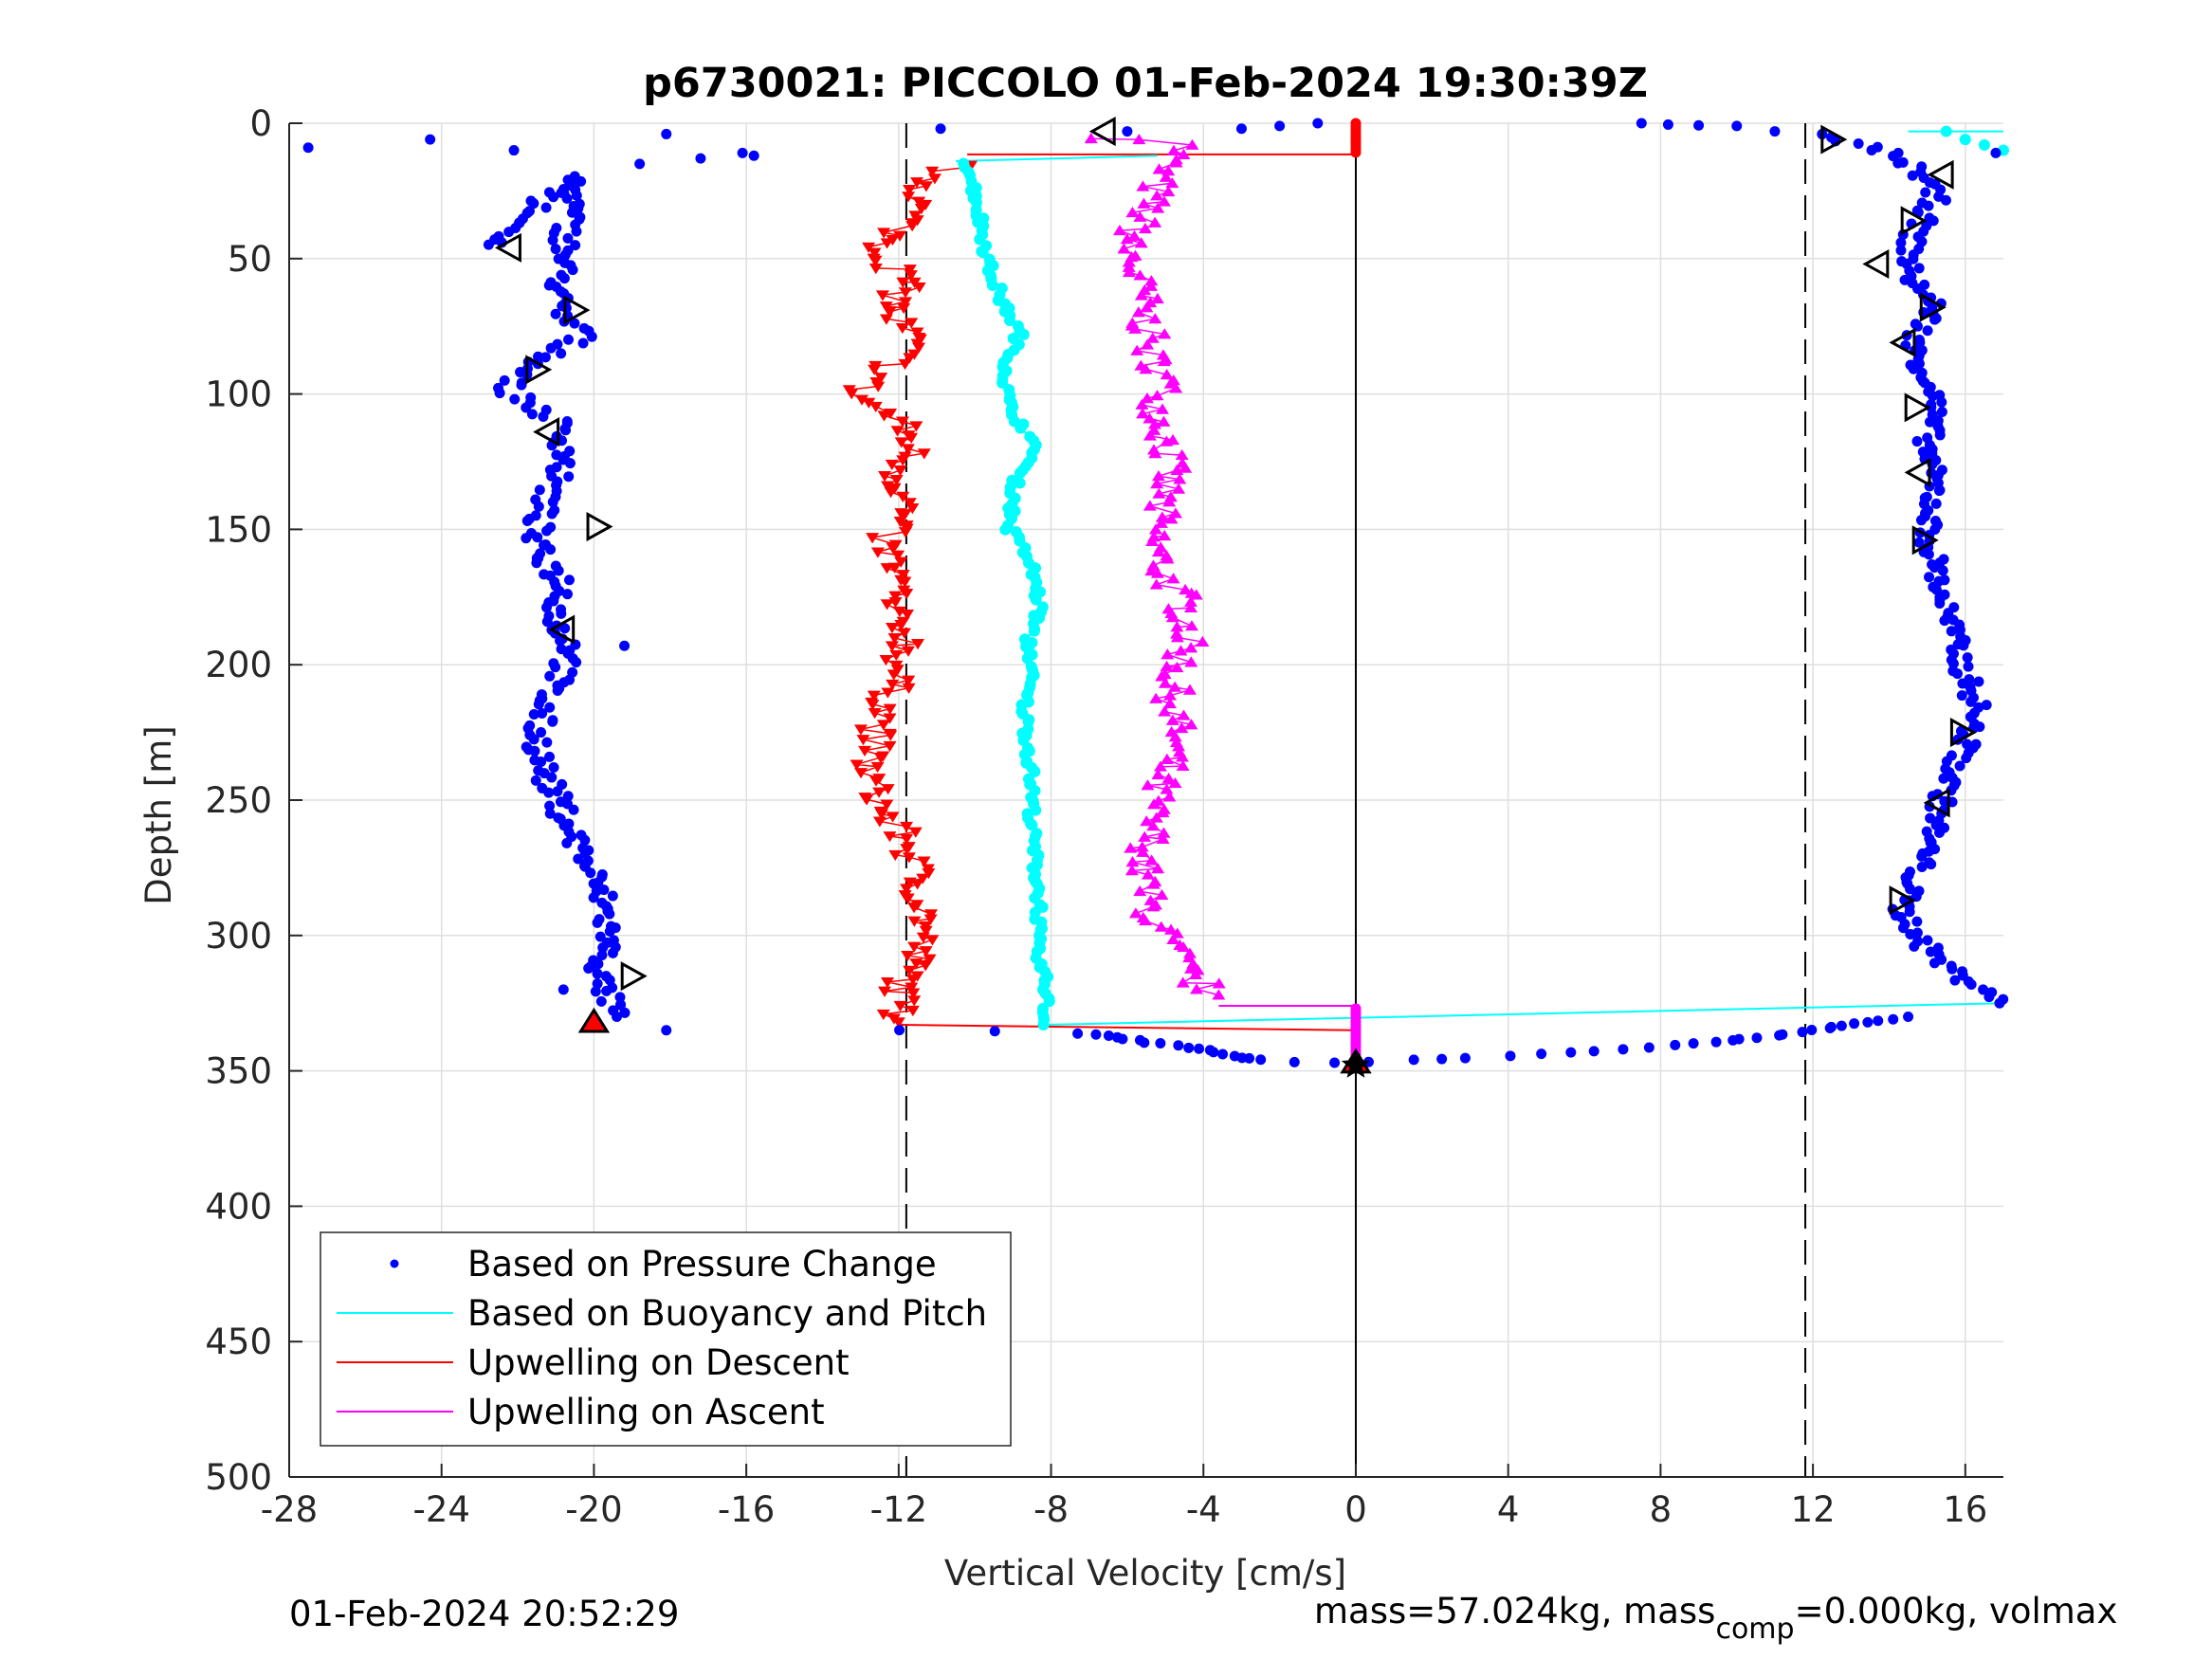  Describe the element at coordinates (1965, 1509) in the screenshot. I see `x-tick-label: 16` at that location.